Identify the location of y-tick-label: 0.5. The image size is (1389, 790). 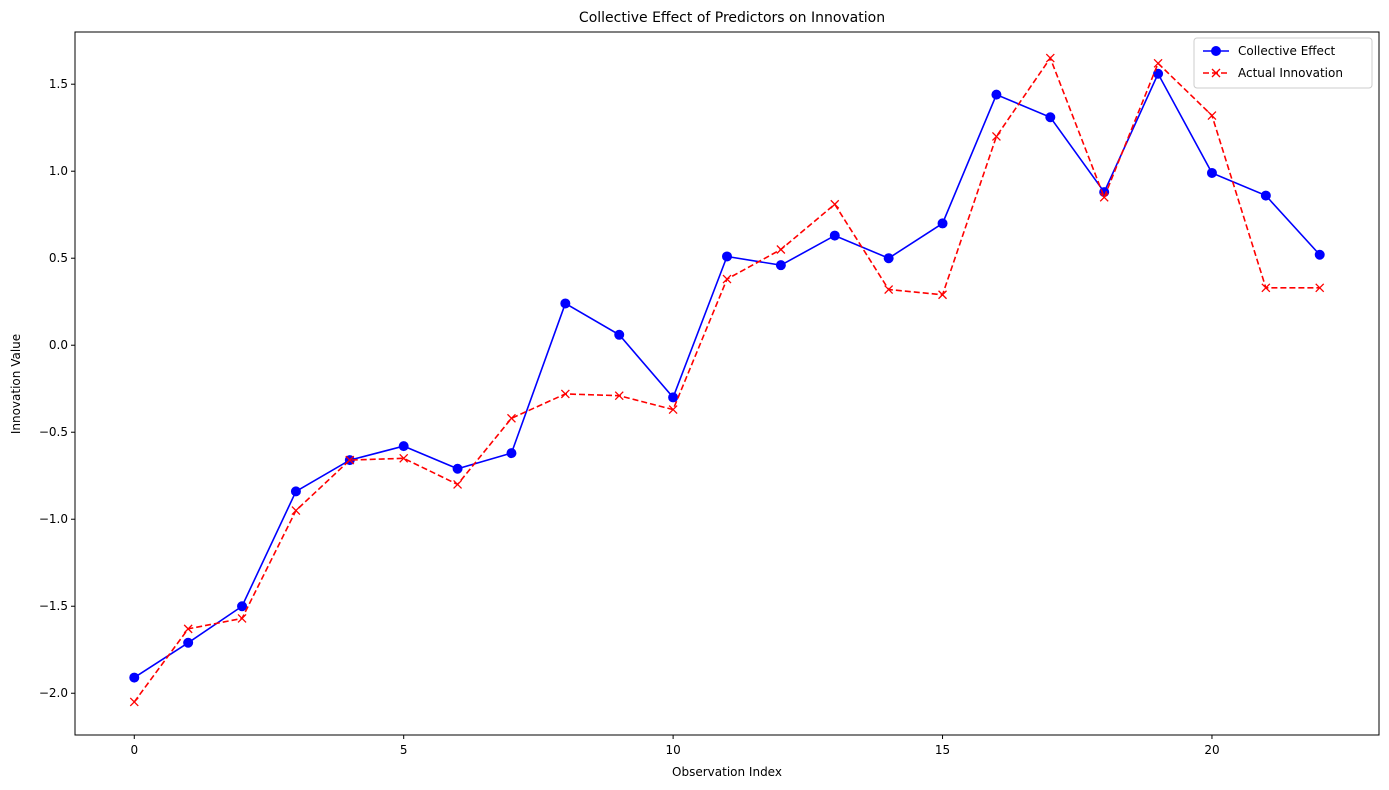
(58, 258).